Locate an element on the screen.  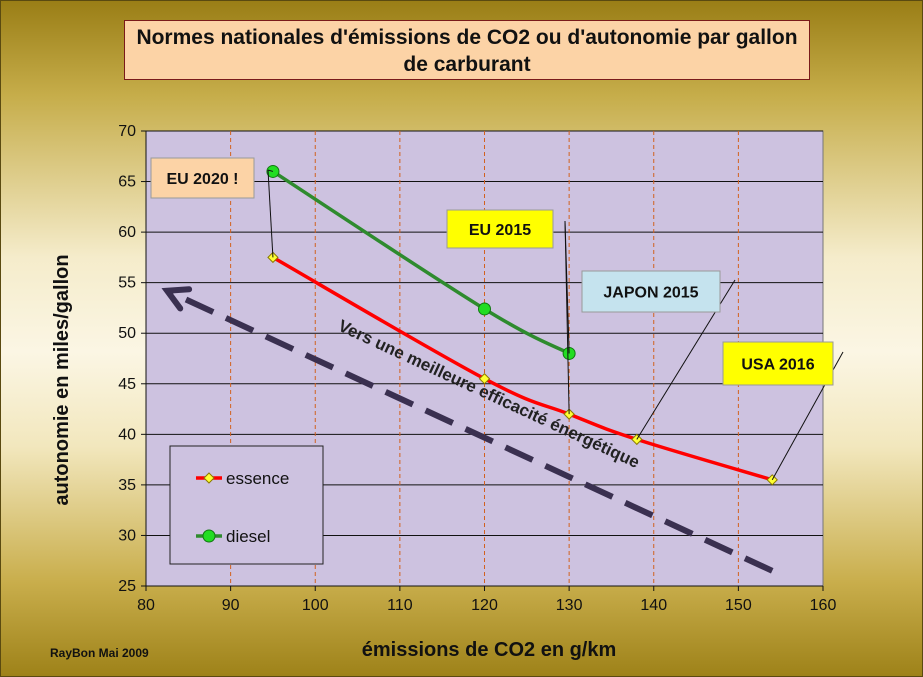
legend-label-essence: essence is located at coordinates (257, 478).